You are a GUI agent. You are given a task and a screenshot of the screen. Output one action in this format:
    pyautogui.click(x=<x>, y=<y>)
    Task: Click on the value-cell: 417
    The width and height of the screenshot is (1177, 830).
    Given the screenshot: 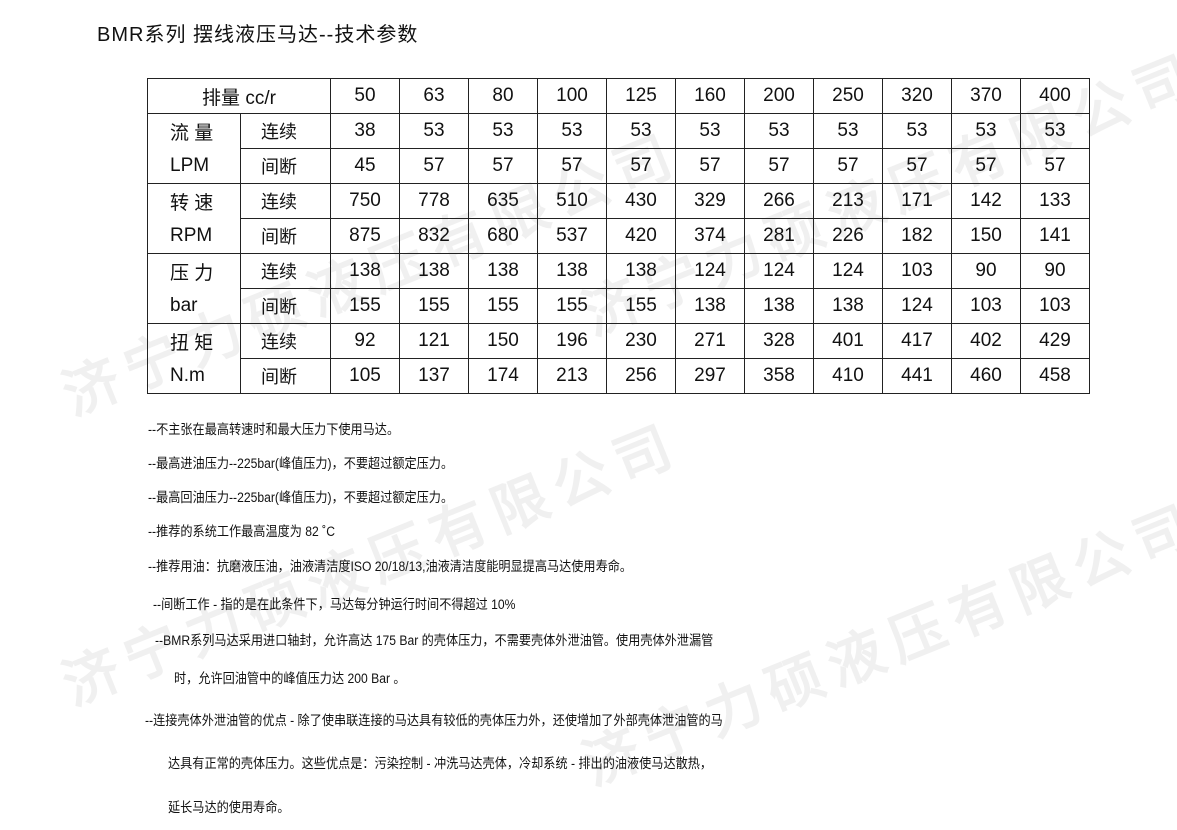 What is the action you would take?
    pyautogui.click(x=917, y=341)
    